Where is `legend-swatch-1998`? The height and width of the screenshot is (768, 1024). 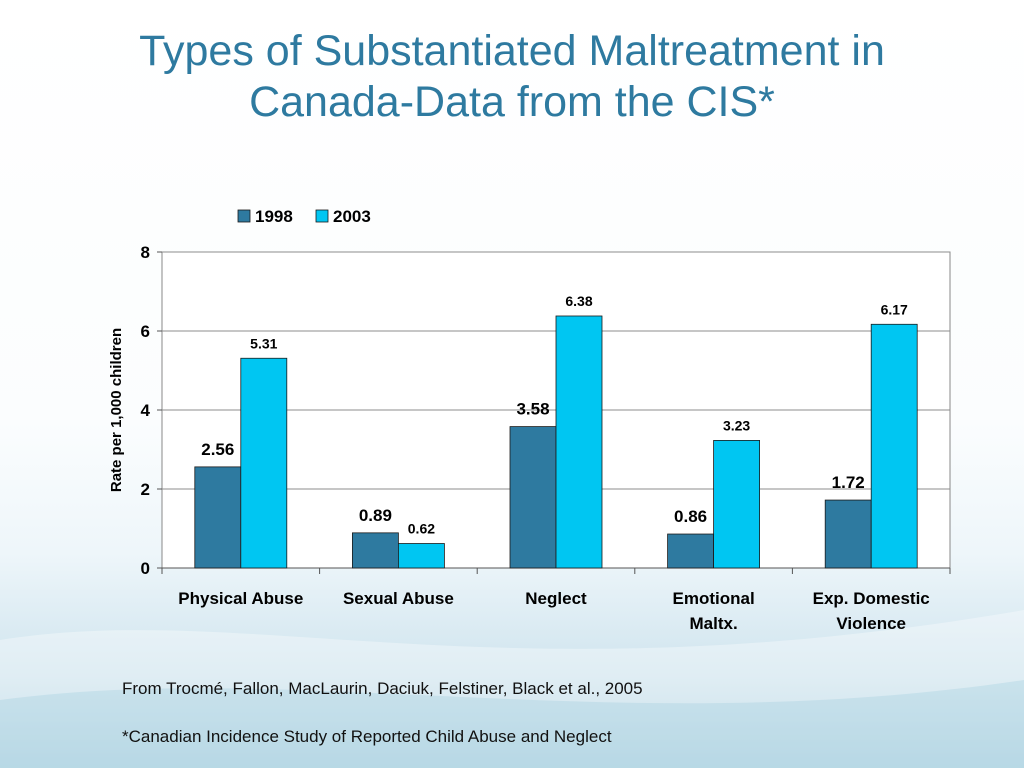 legend-swatch-1998 is located at coordinates (244, 216).